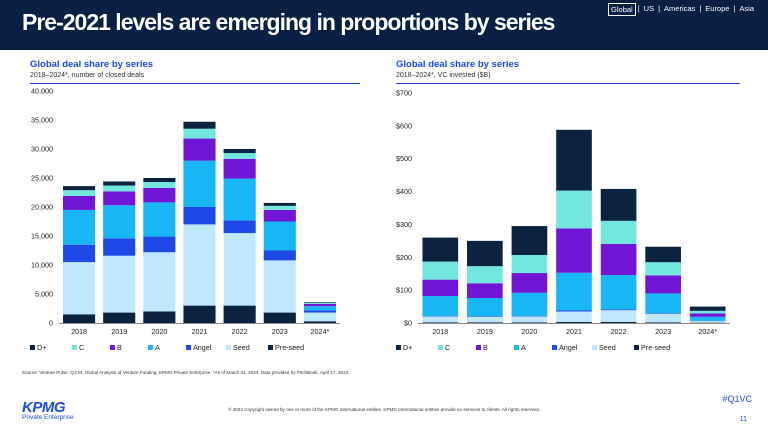 The width and height of the screenshot is (768, 432). Describe the element at coordinates (42, 265) in the screenshot. I see `y-tick-label: 10,000` at that location.